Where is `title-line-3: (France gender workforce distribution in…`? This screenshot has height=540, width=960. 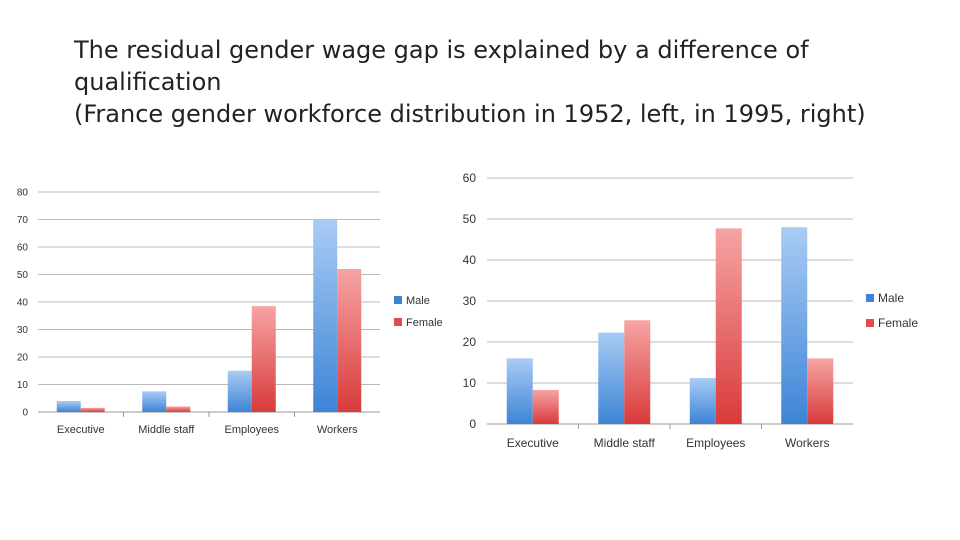
title-line-3: (France gender workforce distribution in… is located at coordinates (470, 114).